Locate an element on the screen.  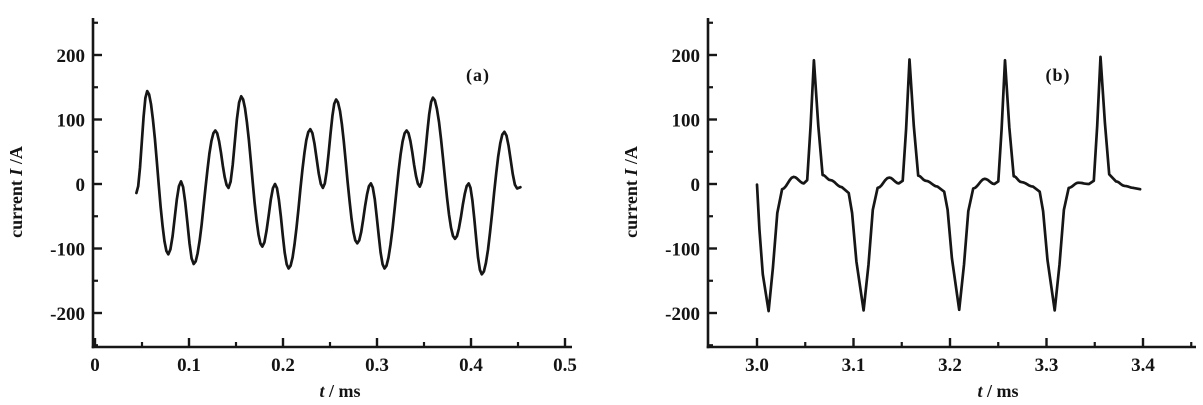
x-tick-label: 0.5 is located at coordinates (565, 365).